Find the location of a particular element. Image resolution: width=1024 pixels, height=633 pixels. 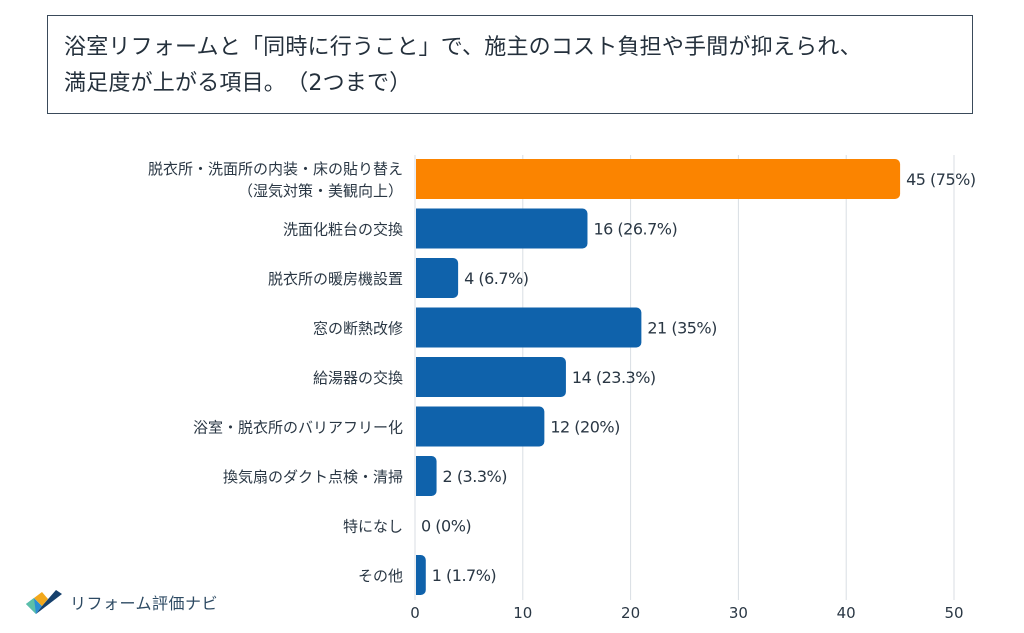

x-tick-label: 0 is located at coordinates (415, 613).